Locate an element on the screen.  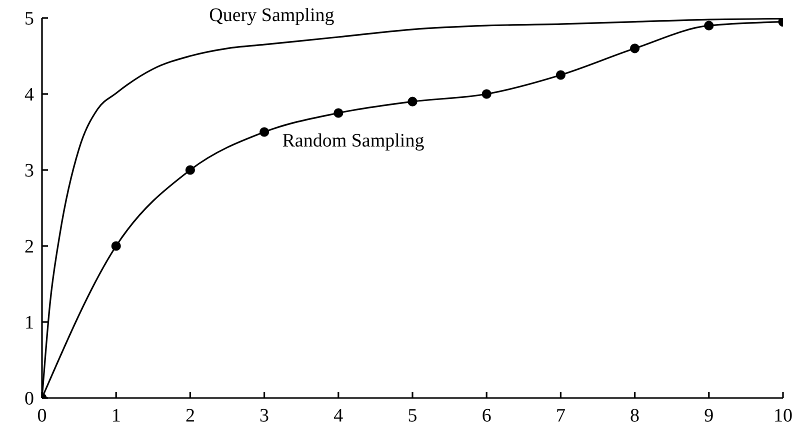
x-tick-label: 7 is located at coordinates (561, 415).